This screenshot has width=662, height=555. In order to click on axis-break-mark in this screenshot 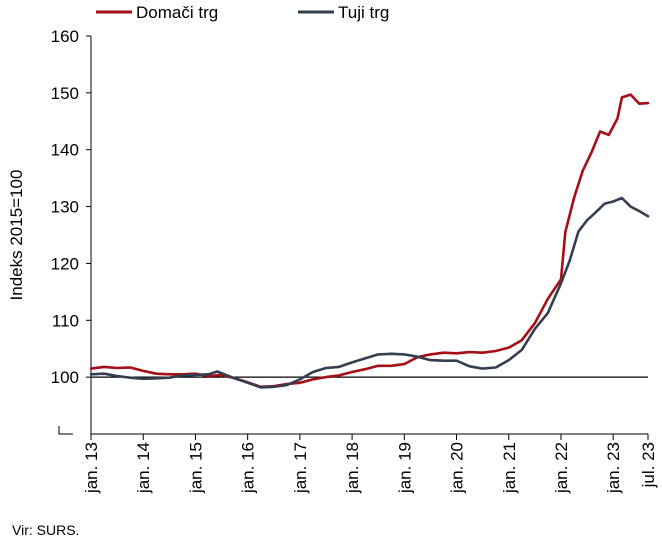, I will do `click(65, 430)`.